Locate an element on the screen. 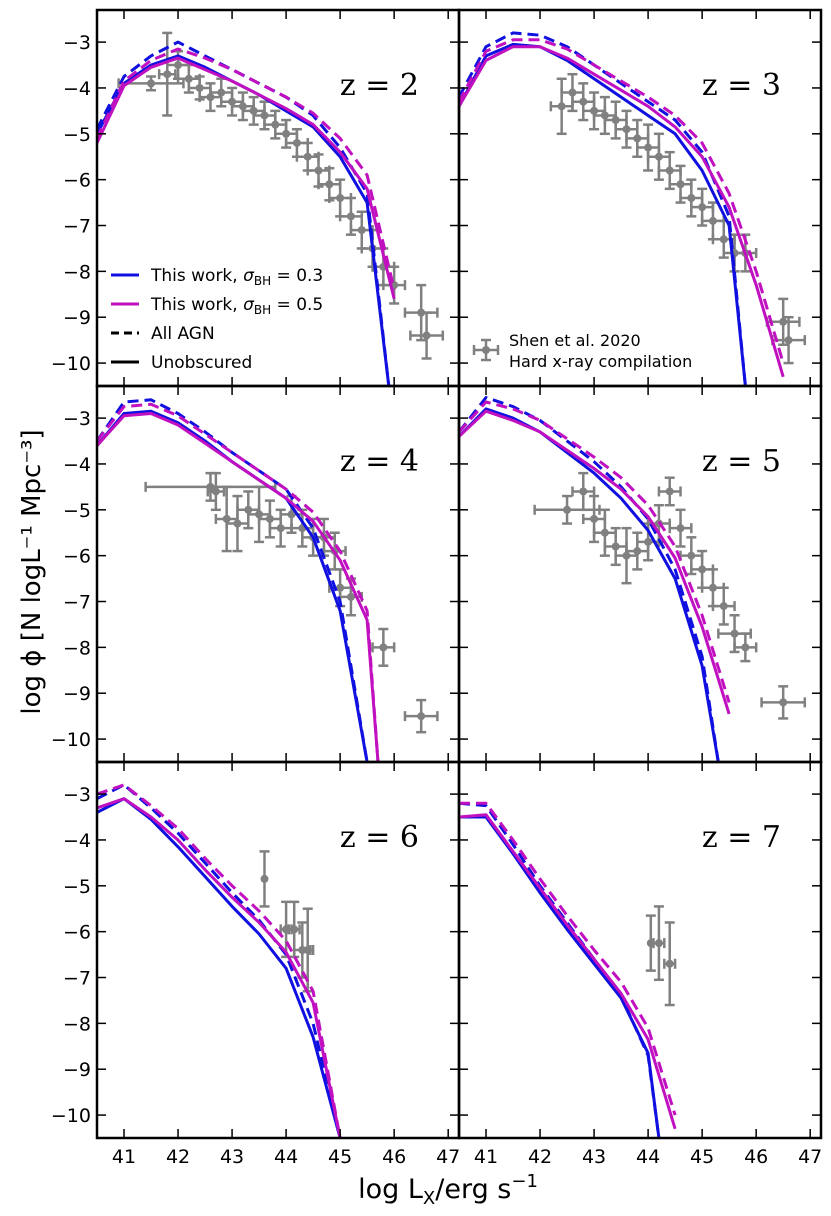 The image size is (831, 1216). redshift-label: z = 4 is located at coordinates (379, 461).